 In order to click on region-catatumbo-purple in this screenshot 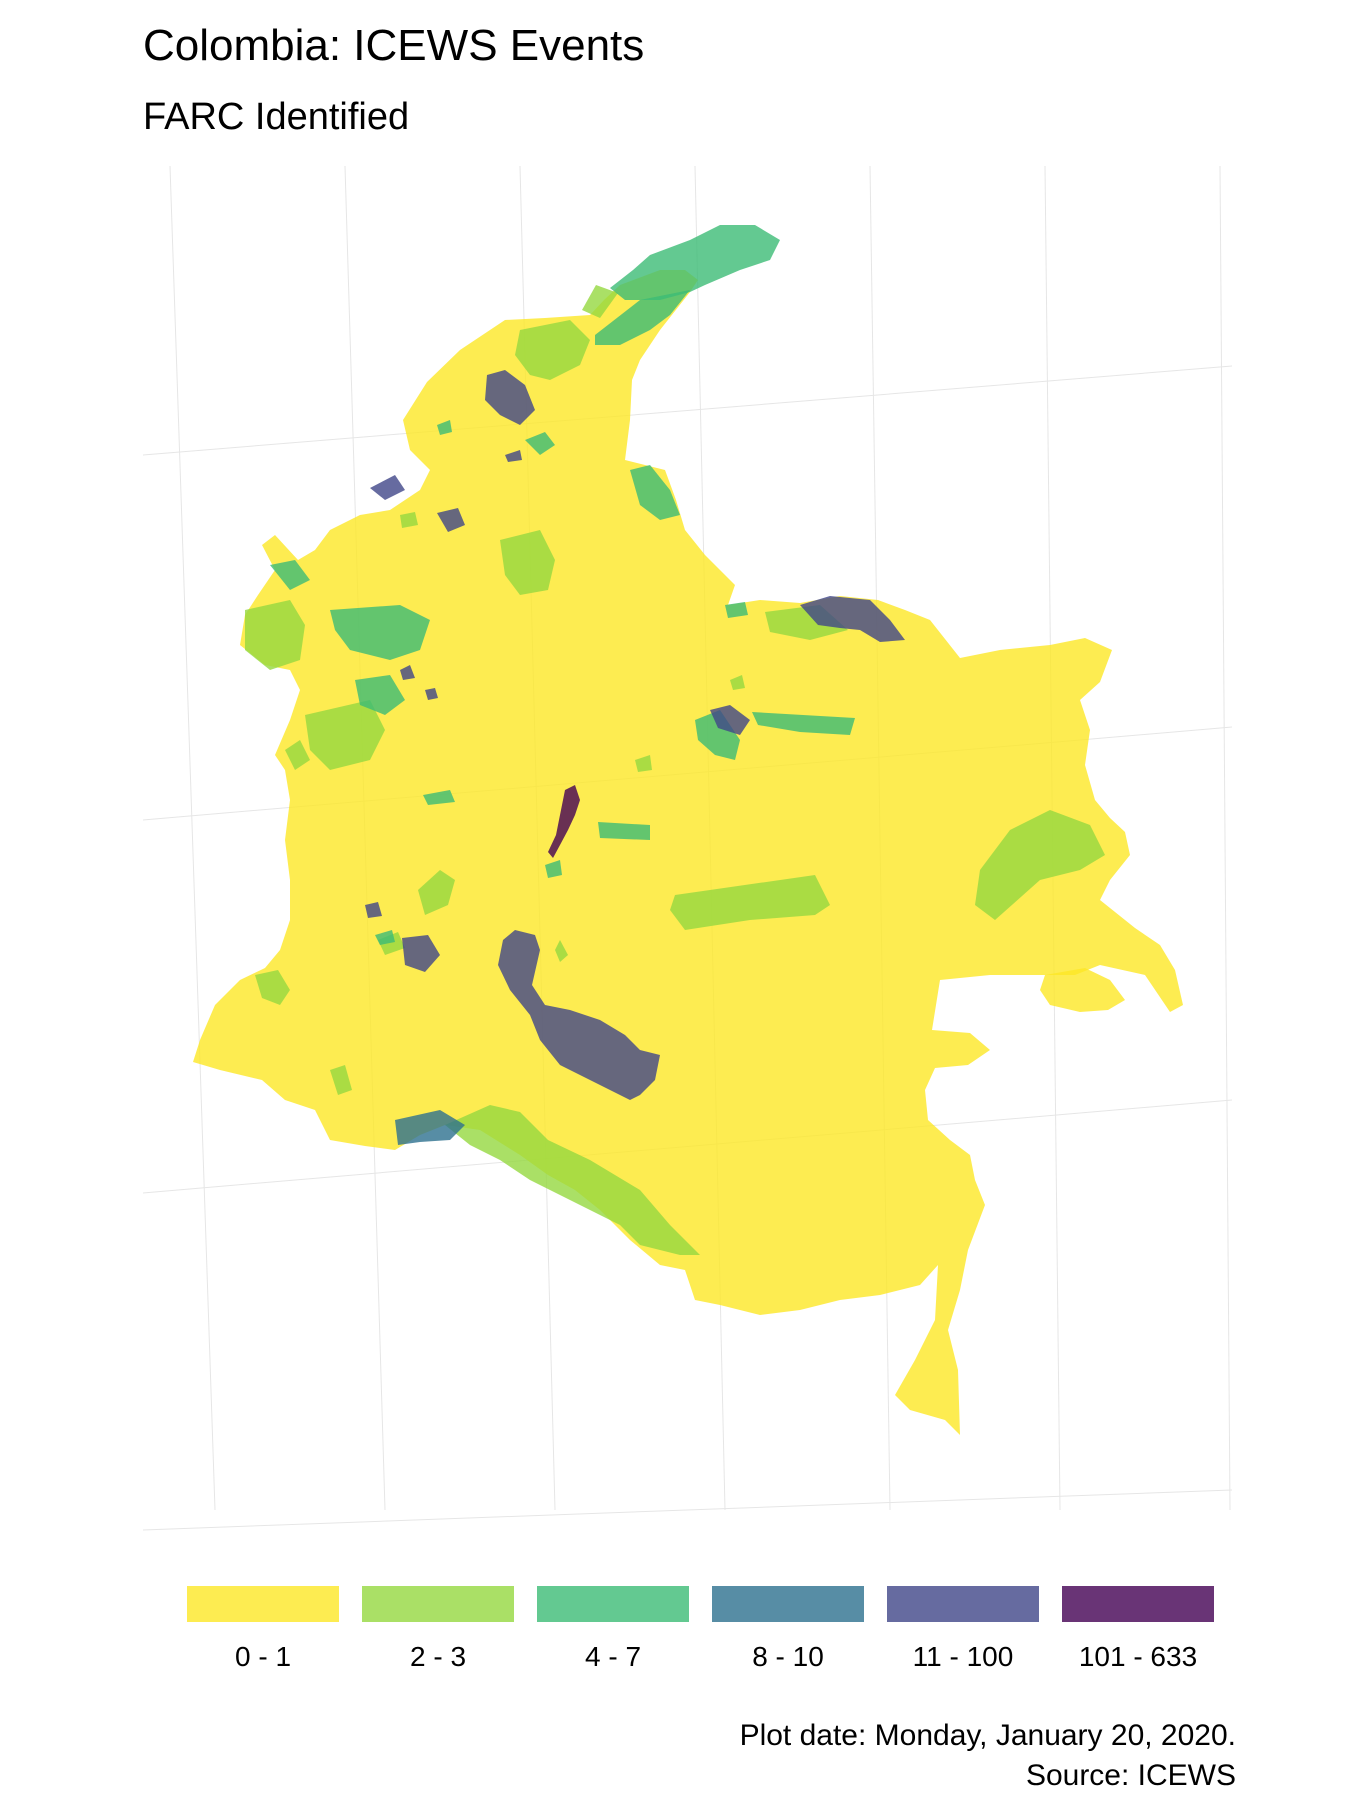, I will do `click(852, 619)`.